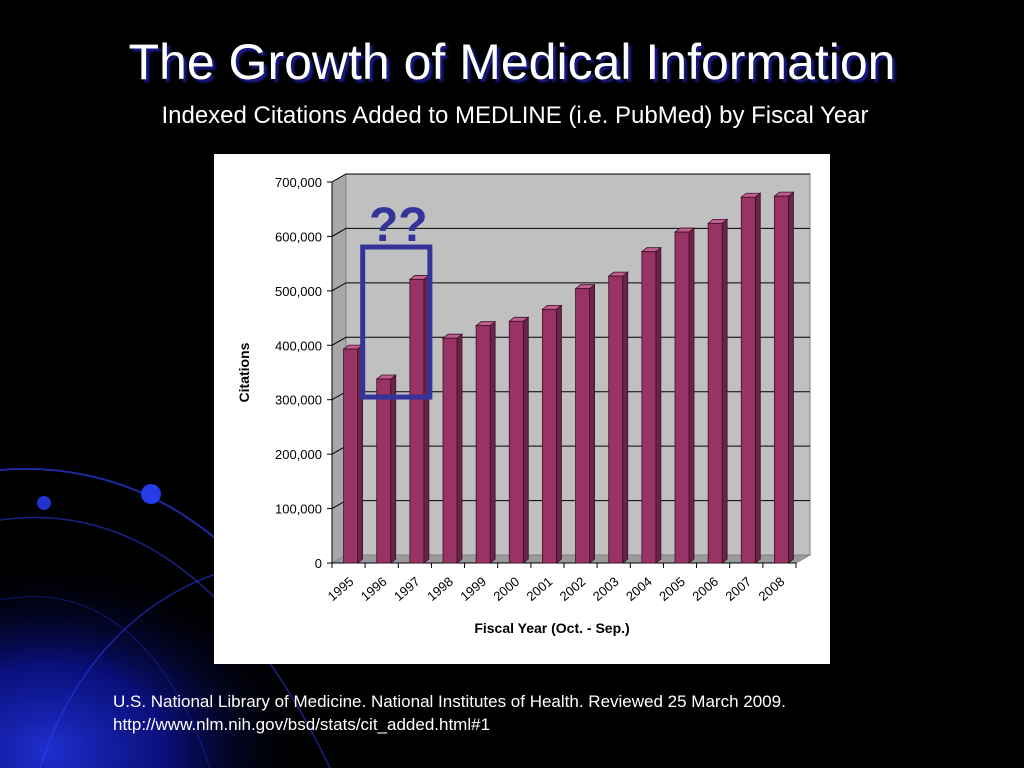  Describe the element at coordinates (639, 589) in the screenshot. I see `x-tick-label: 2004` at that location.